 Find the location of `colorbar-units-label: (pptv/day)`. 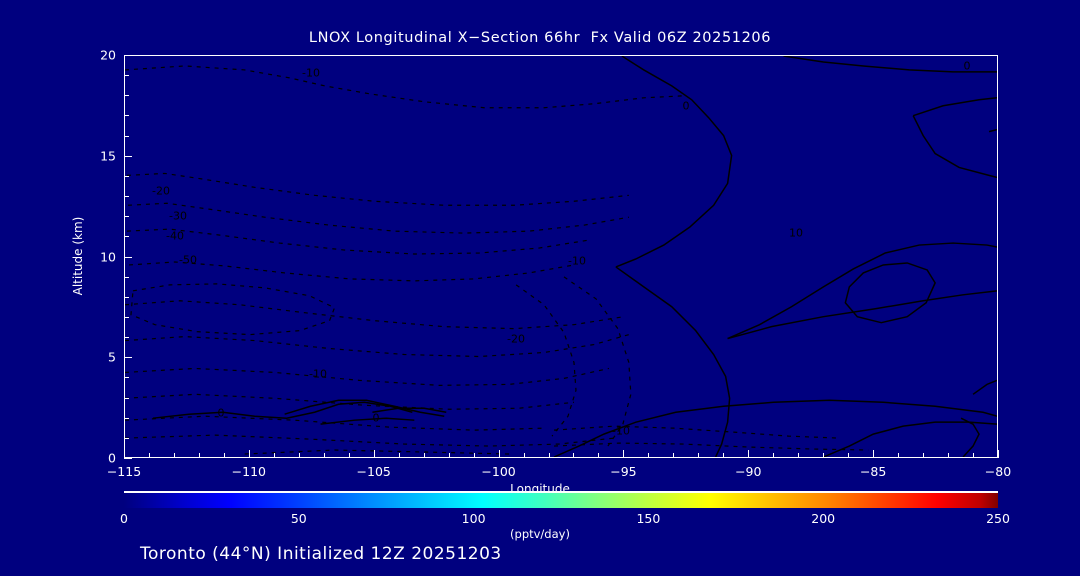

colorbar-units-label: (pptv/day) is located at coordinates (540, 534).